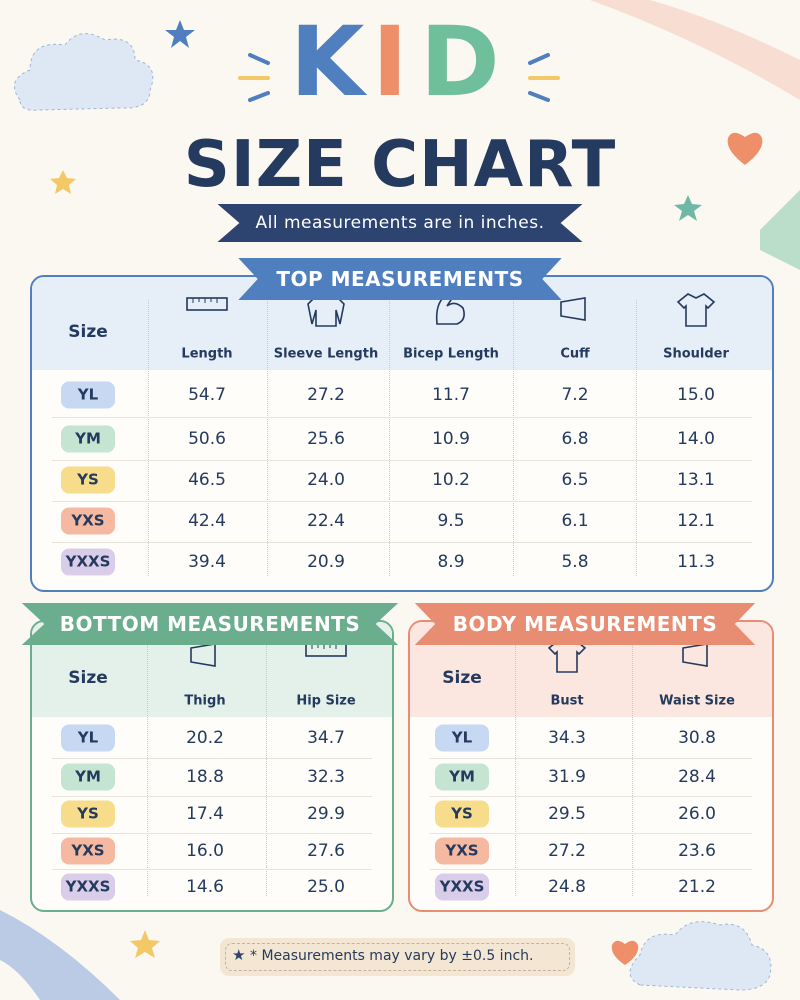  What do you see at coordinates (239, 955) in the screenshot?
I see `star-icon: ★` at bounding box center [239, 955].